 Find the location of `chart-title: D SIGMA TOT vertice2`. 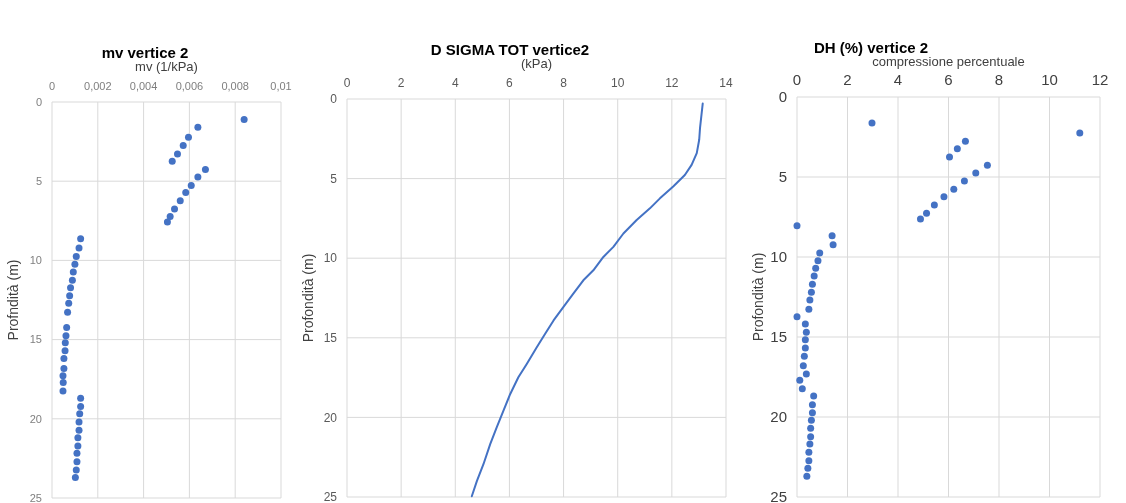

chart-title: D SIGMA TOT vertice2 is located at coordinates (510, 49).